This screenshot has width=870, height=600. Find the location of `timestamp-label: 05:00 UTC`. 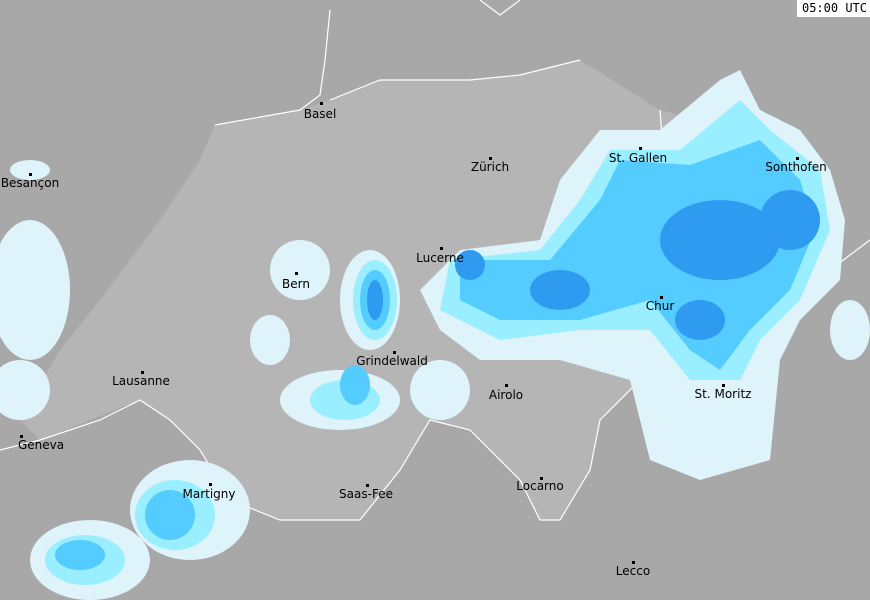

timestamp-label: 05:00 UTC is located at coordinates (833, 8).